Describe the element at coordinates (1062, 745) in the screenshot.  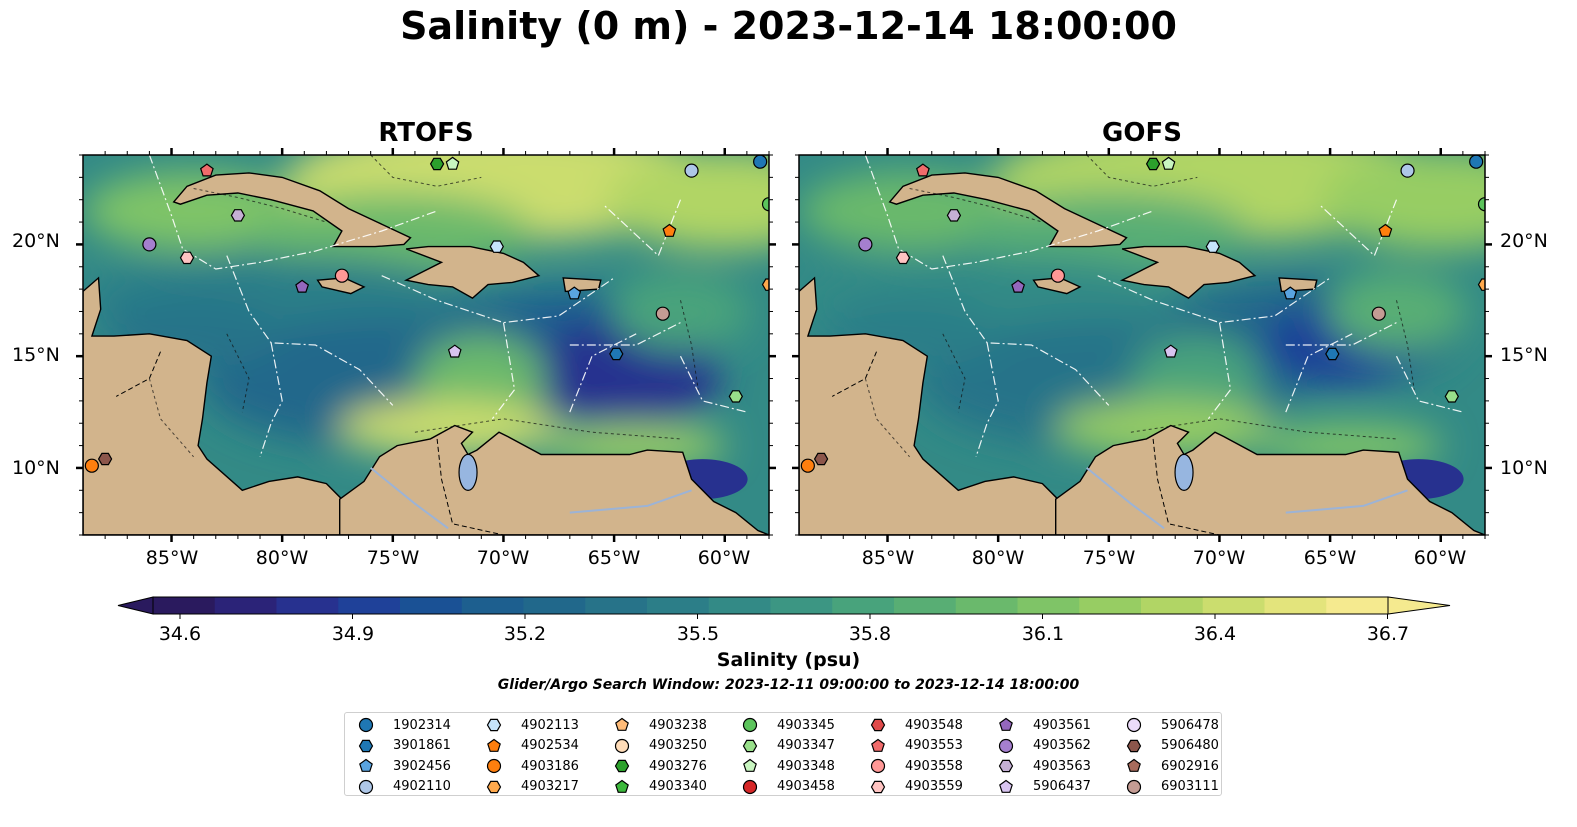
I see `legend-label: 4903562` at that location.